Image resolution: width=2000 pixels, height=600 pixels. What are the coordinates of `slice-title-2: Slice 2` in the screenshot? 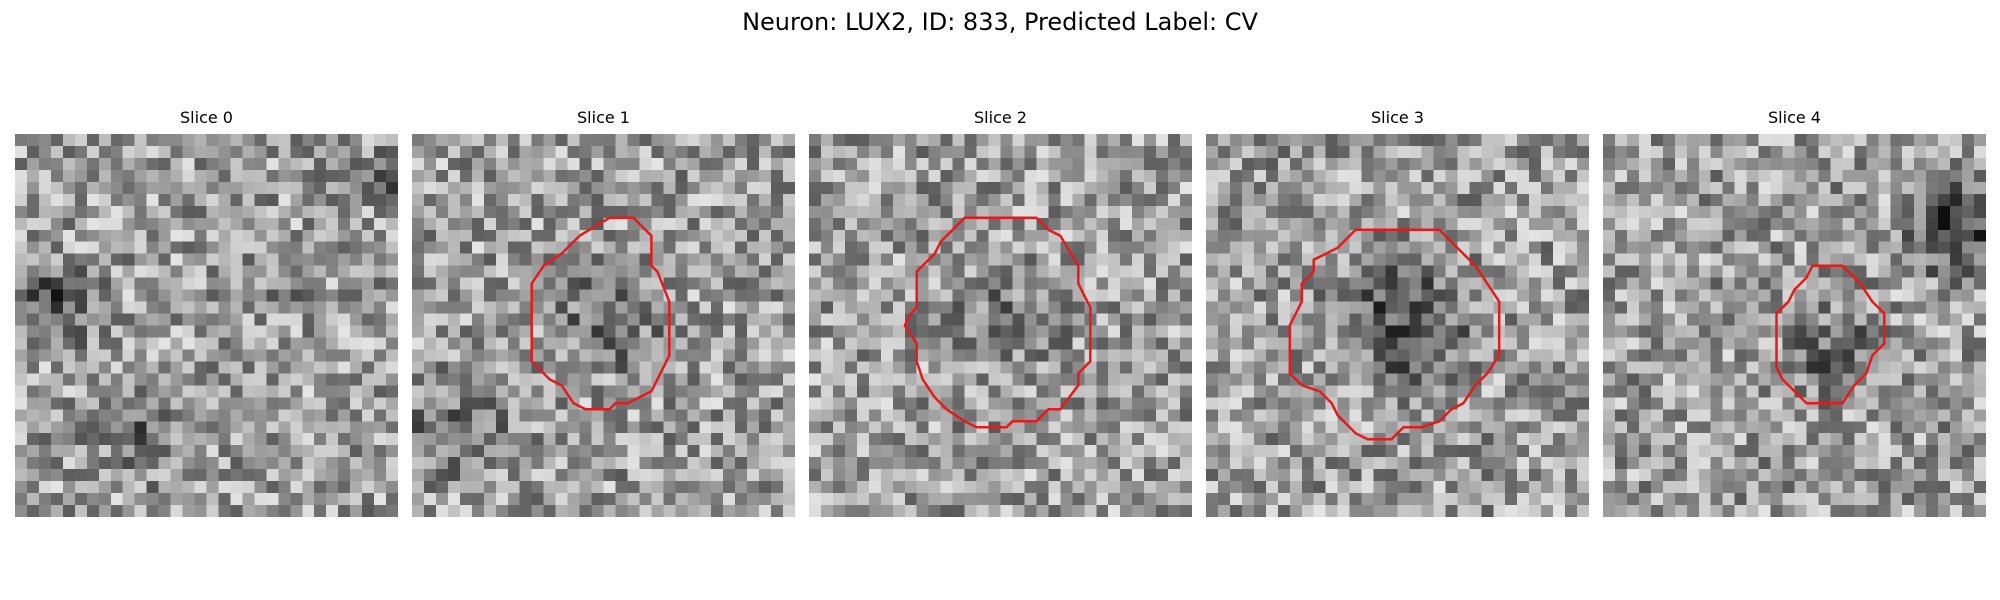 It's located at (1000, 117).